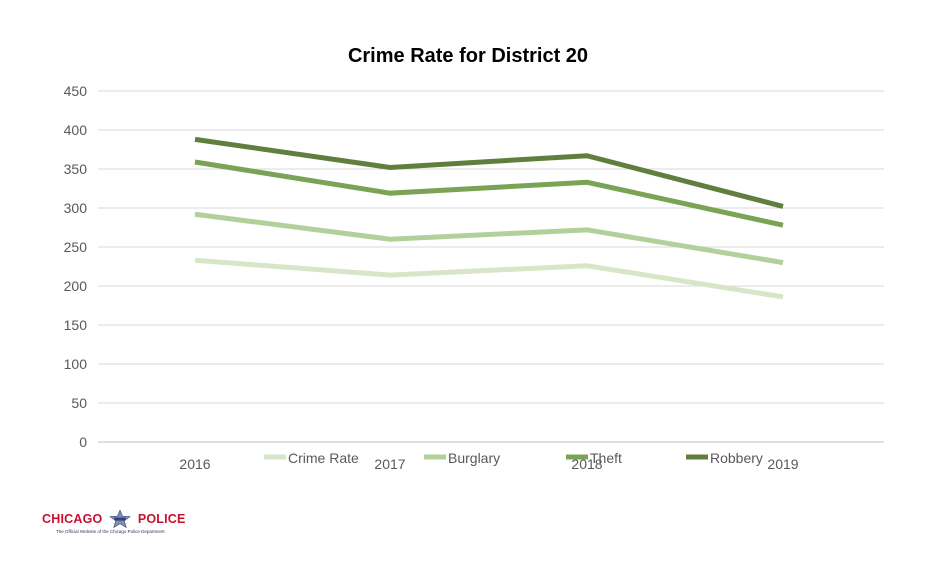  Describe the element at coordinates (389, 464) in the screenshot. I see `x-tick-label: 2017` at that location.